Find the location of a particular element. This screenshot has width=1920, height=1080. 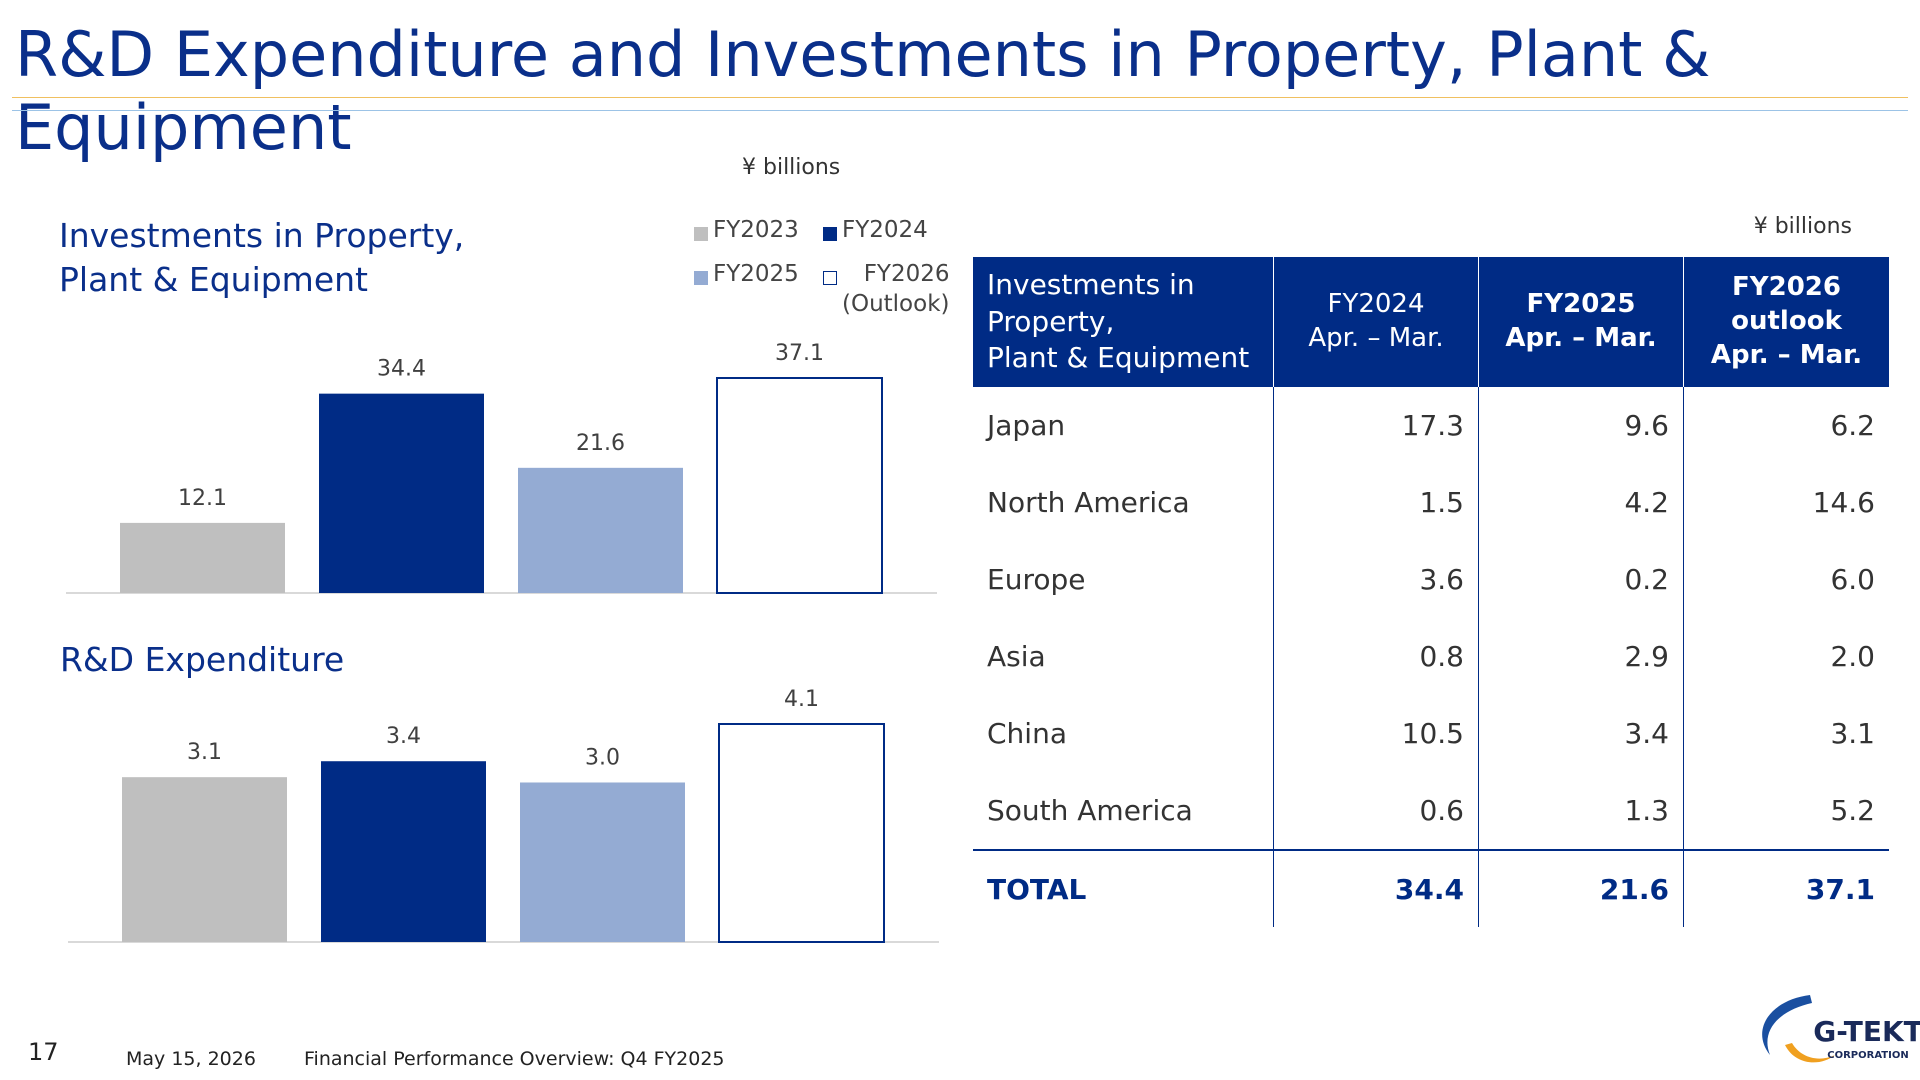

total-cell: 21.6 is located at coordinates (1581, 888).